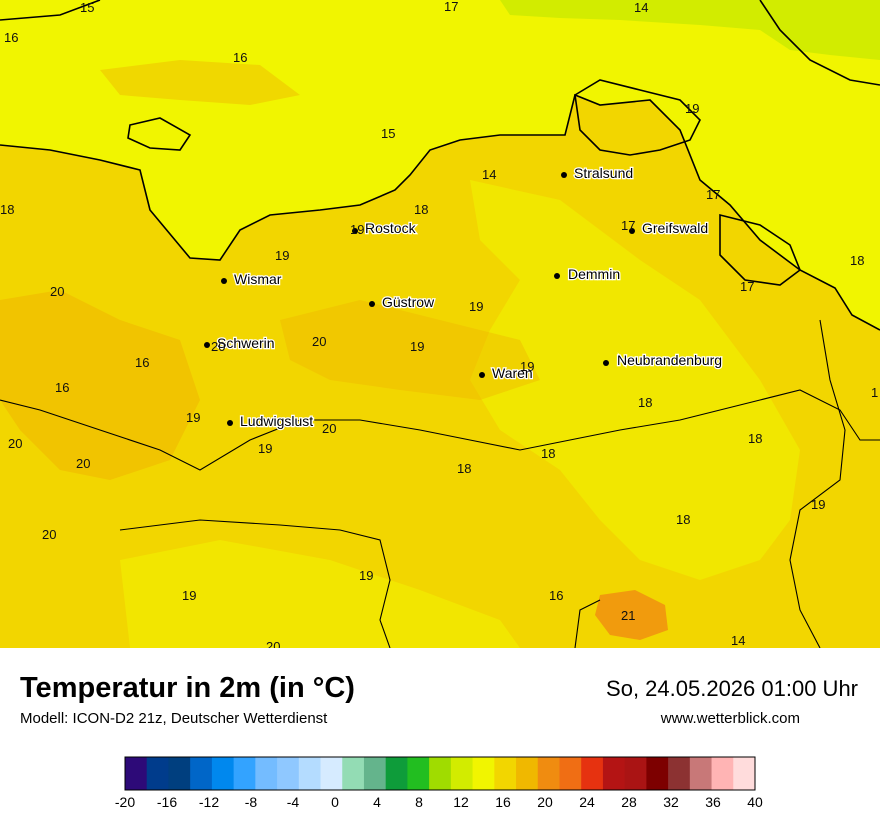  I want to click on city-marker-greifswald, so click(632, 231).